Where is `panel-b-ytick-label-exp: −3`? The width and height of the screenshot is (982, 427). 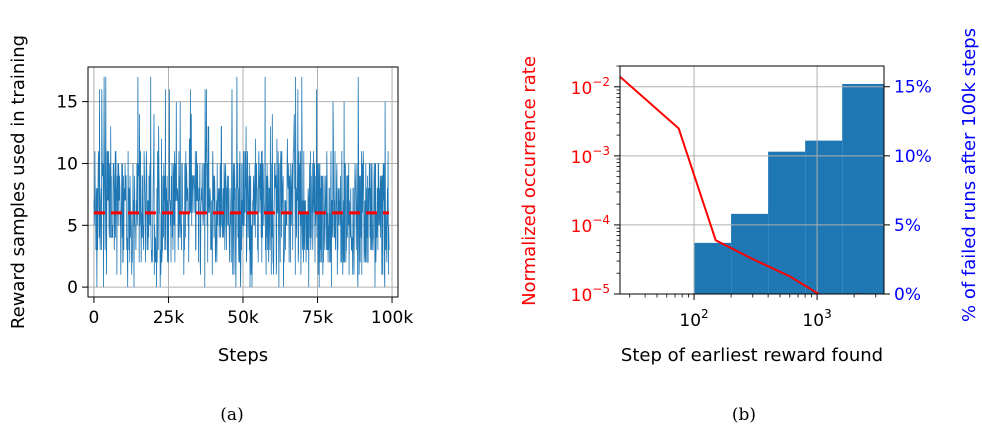 panel-b-ytick-label-exp: −3 is located at coordinates (601, 151).